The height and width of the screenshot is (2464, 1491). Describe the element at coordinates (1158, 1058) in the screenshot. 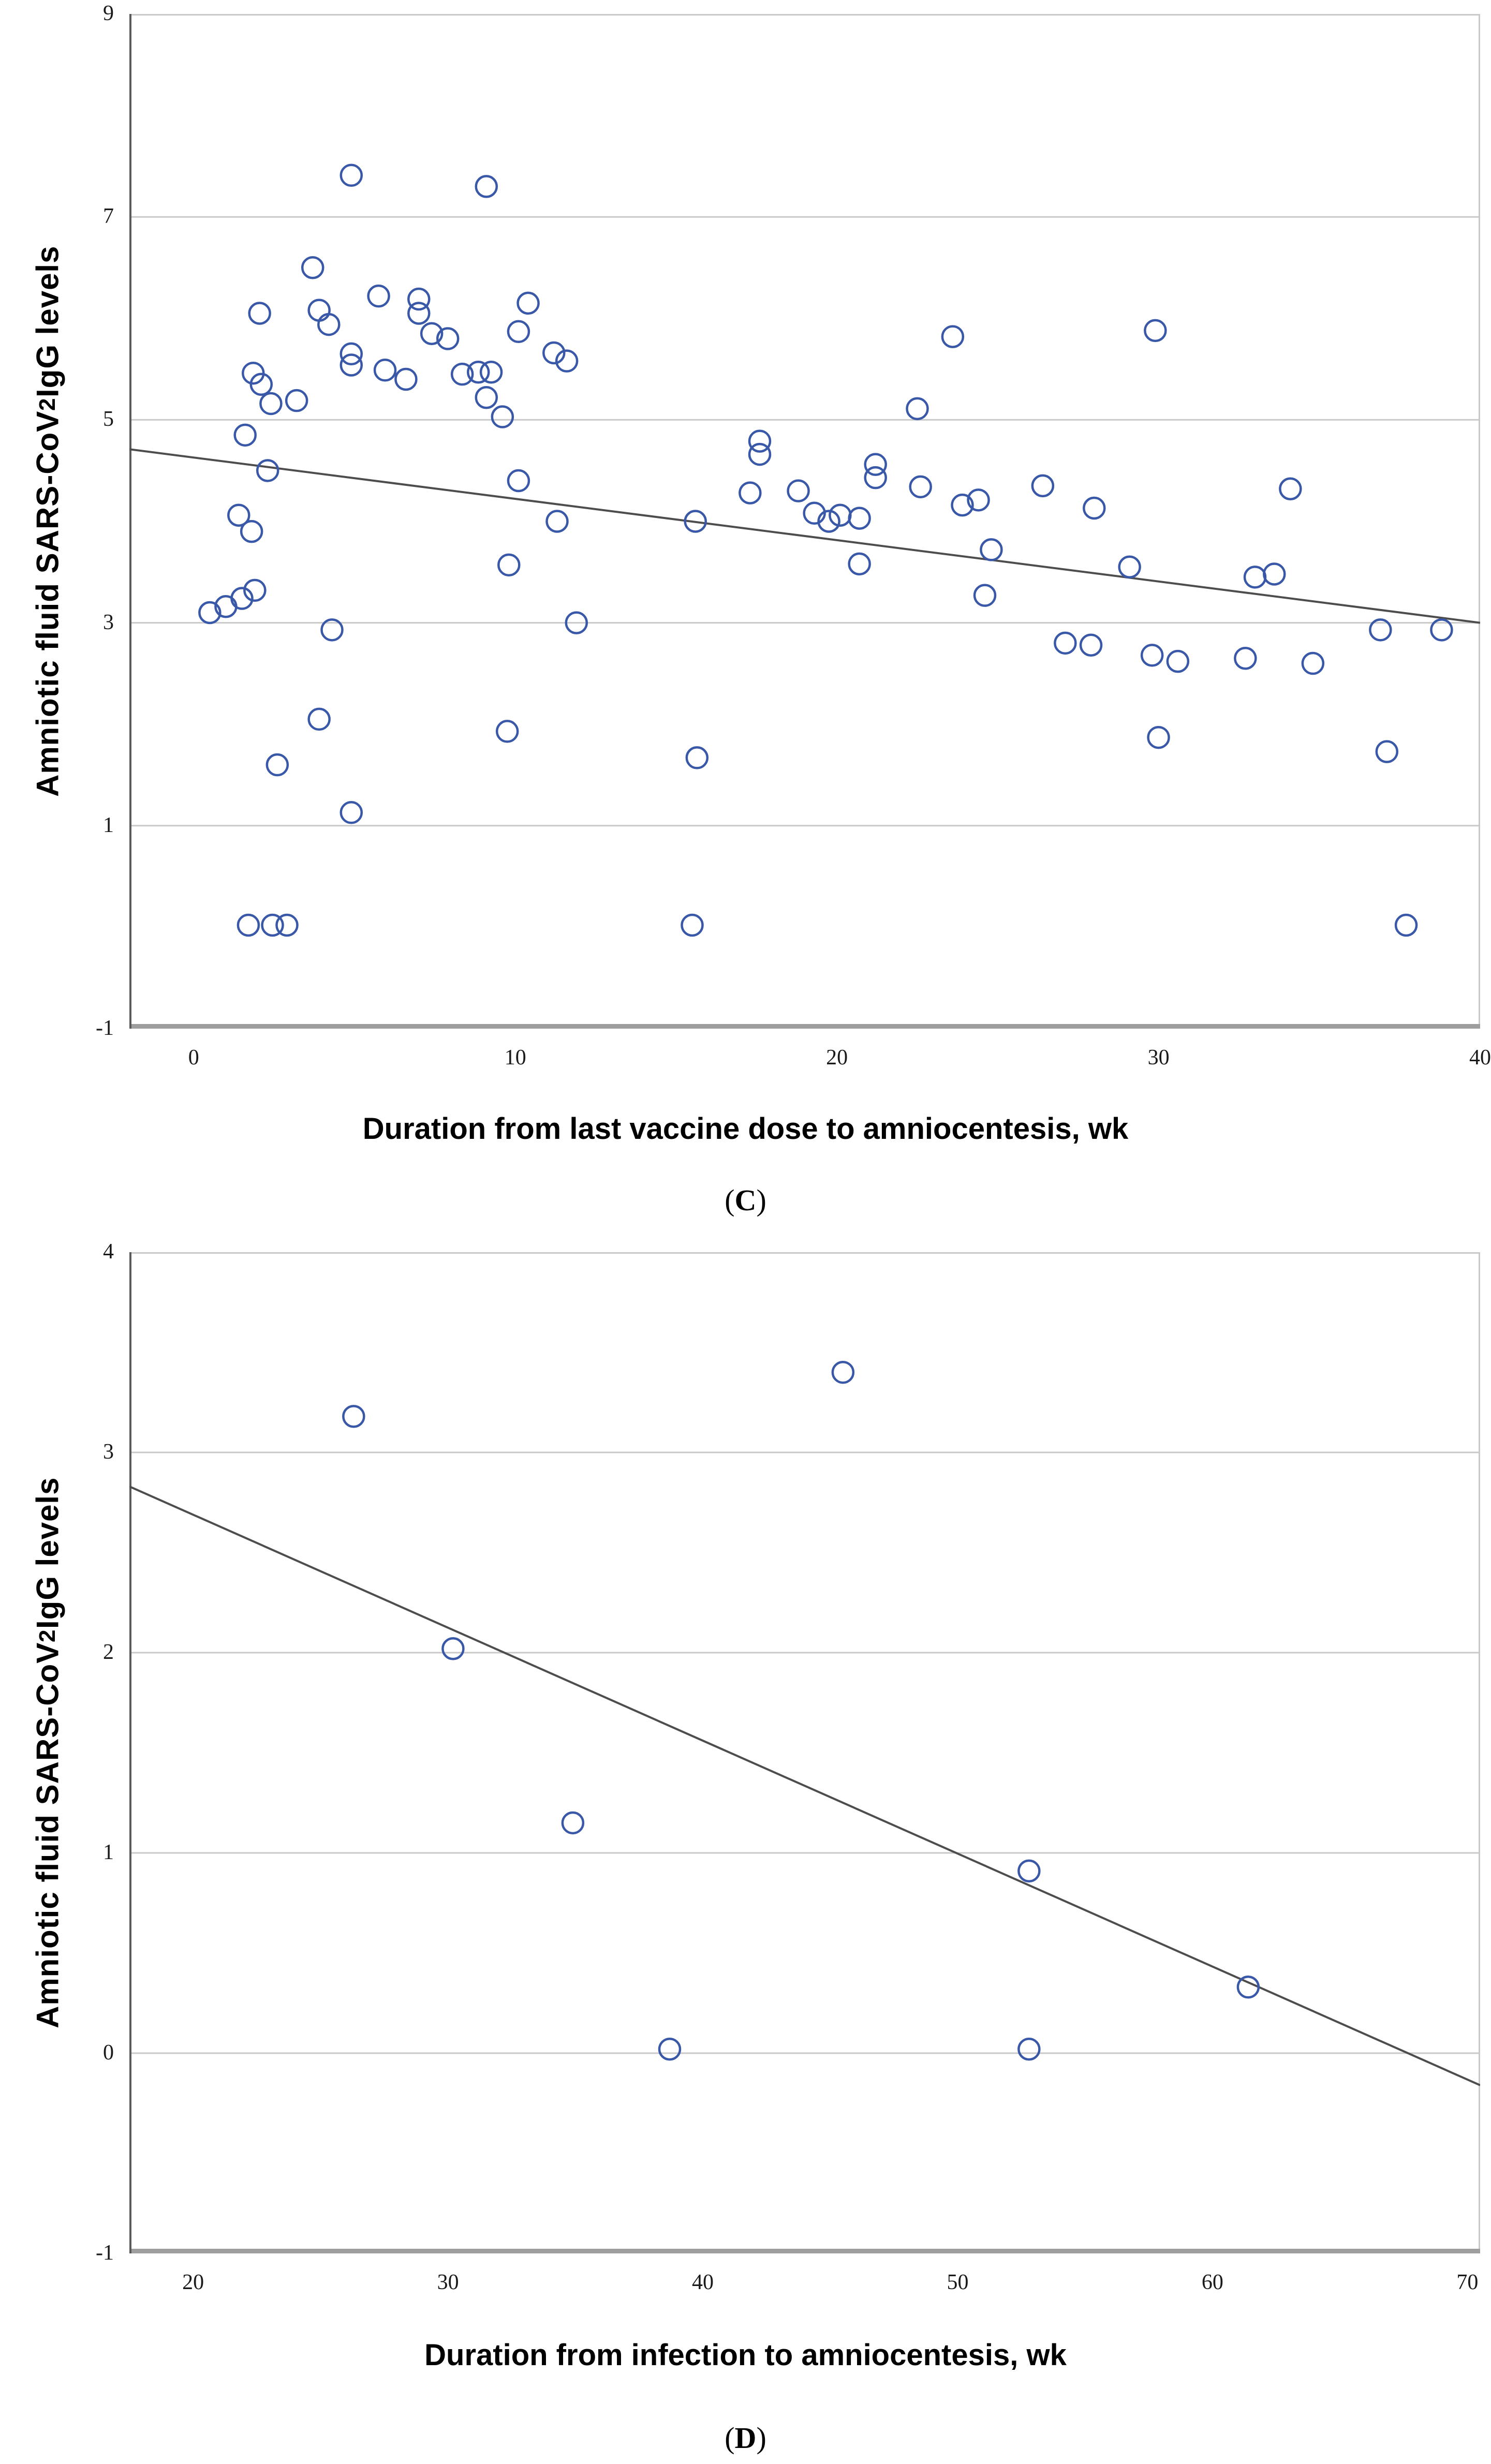

I see `x-tick-label: 30` at that location.